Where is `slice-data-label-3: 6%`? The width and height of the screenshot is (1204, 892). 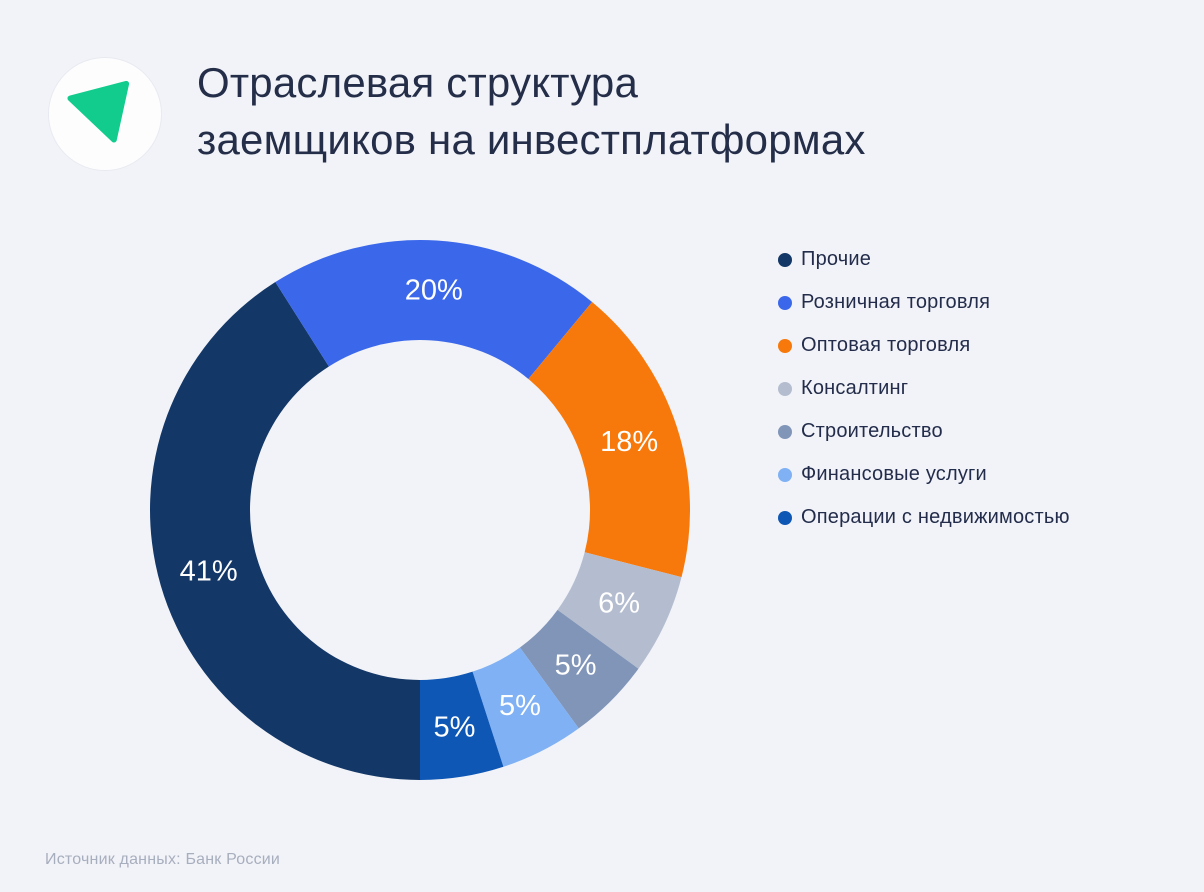
slice-data-label-3: 6% is located at coordinates (619, 604).